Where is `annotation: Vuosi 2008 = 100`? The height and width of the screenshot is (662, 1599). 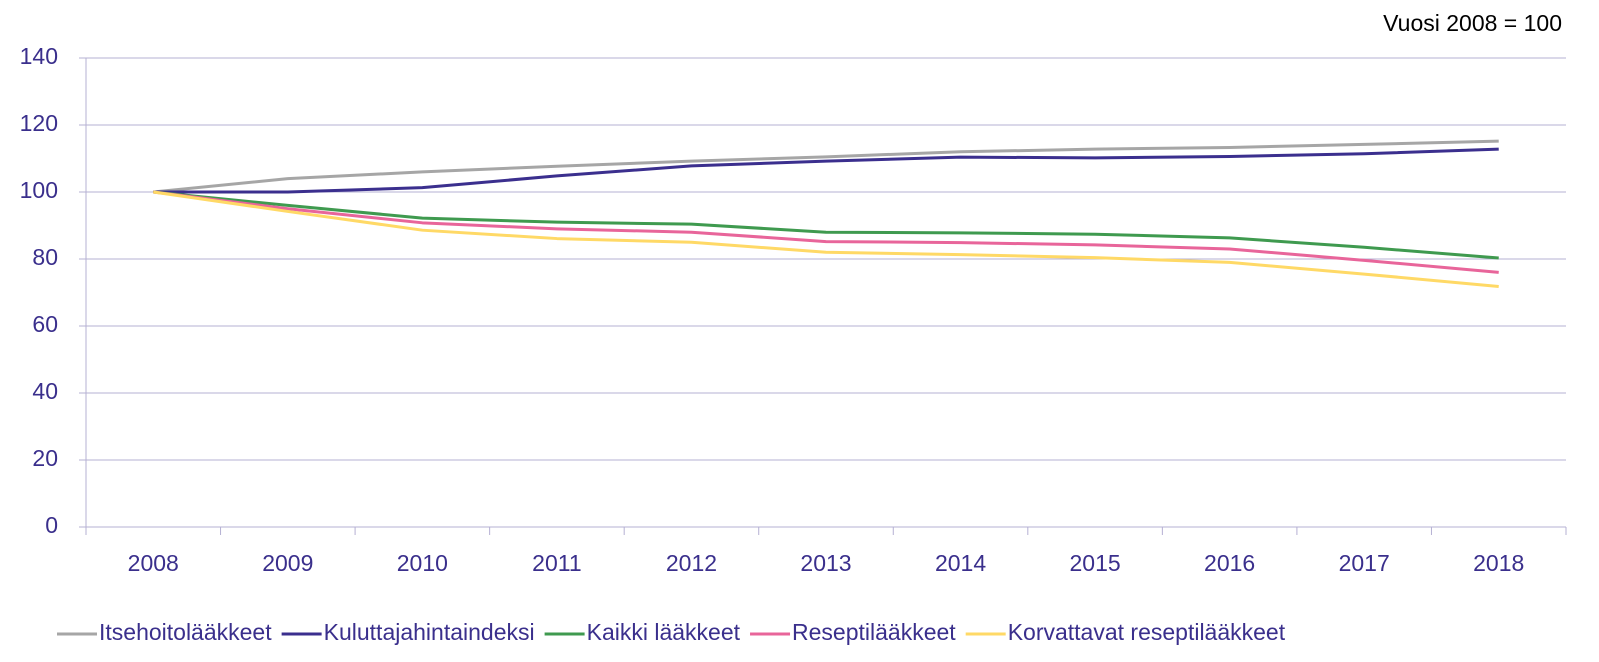
annotation: Vuosi 2008 = 100 is located at coordinates (1472, 23).